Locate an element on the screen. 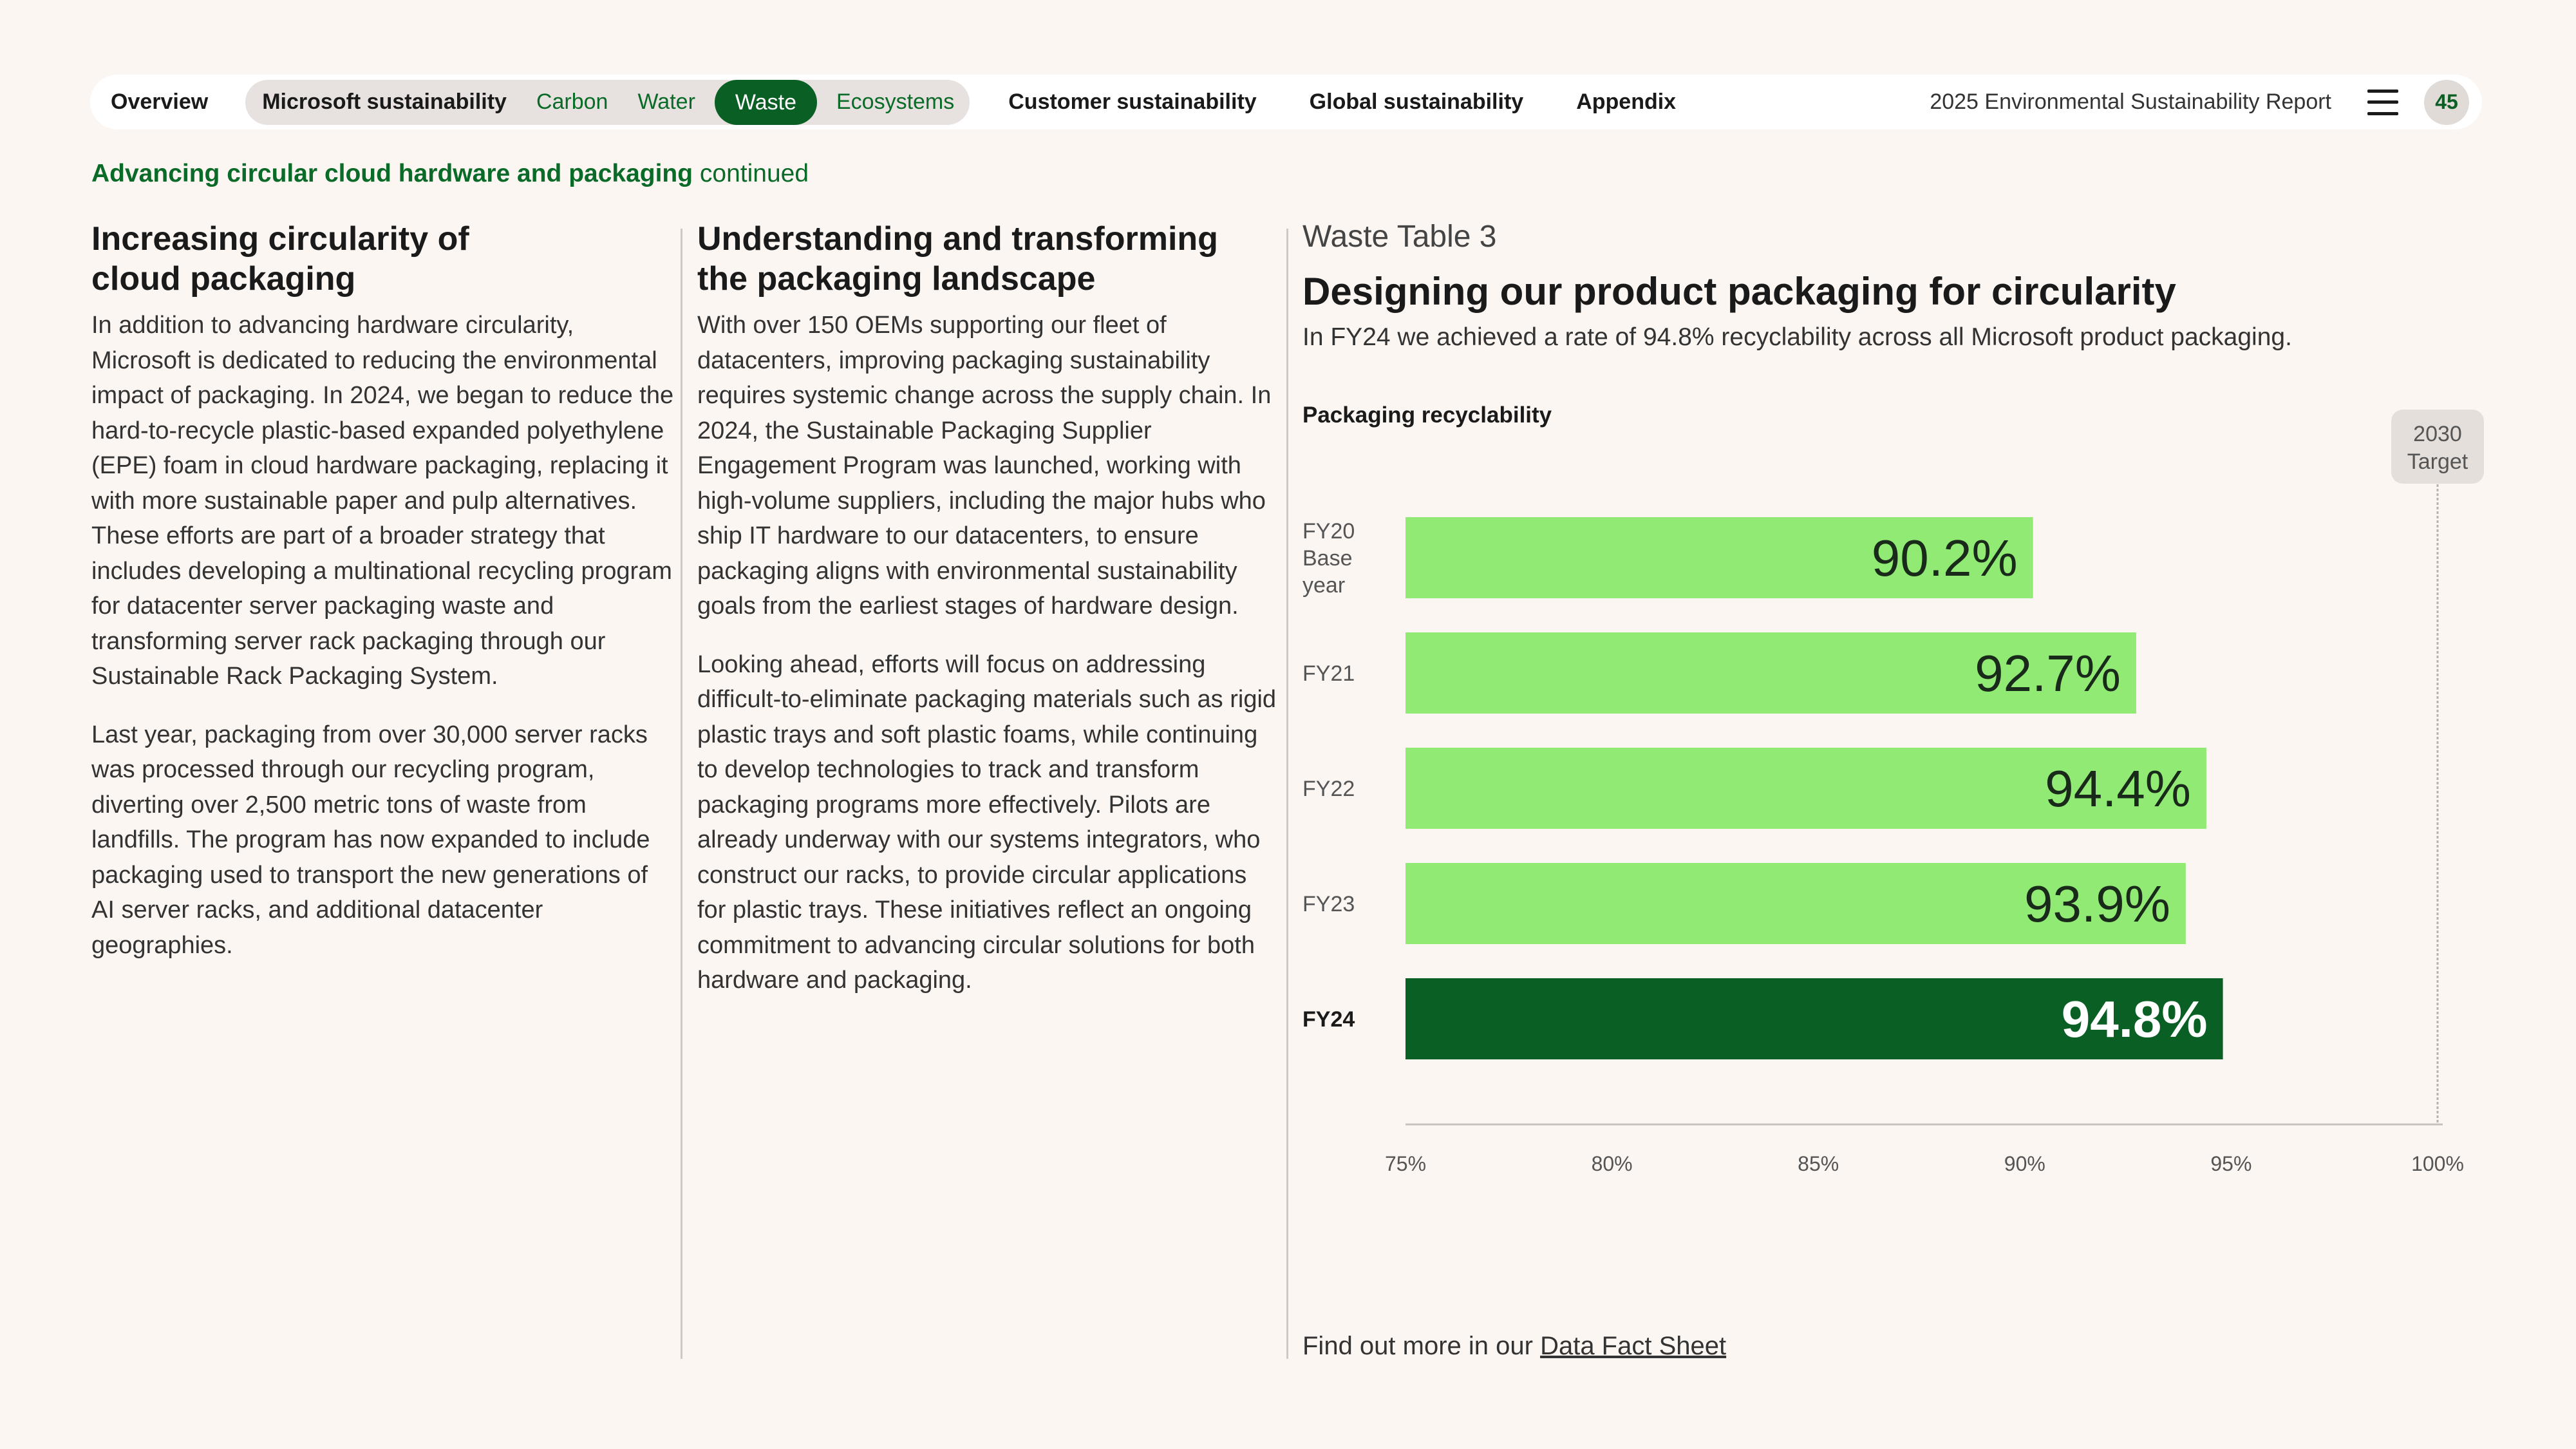 Image resolution: width=2576 pixels, height=1449 pixels. bar-fy22 is located at coordinates (1806, 788).